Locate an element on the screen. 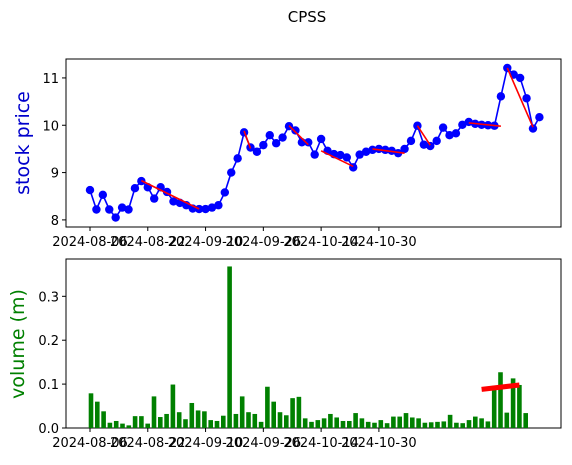  volume-y-tick-label: 0.3 is located at coordinates (48, 297).